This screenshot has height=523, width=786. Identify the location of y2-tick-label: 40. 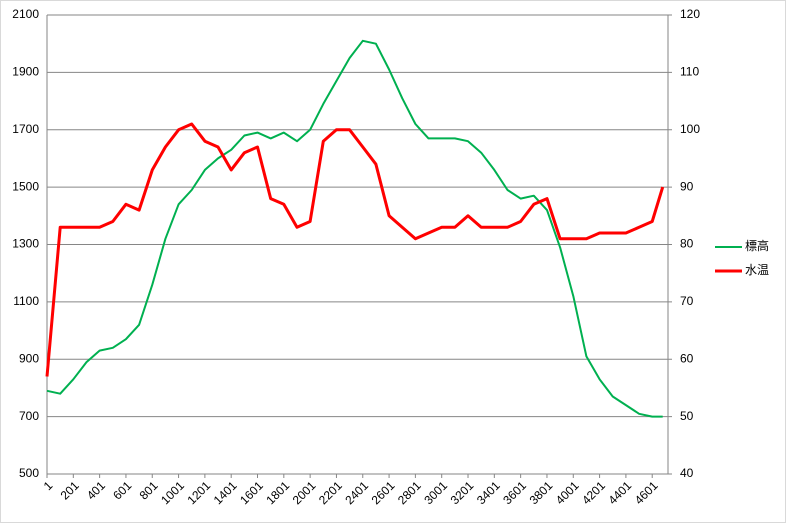
(687, 473).